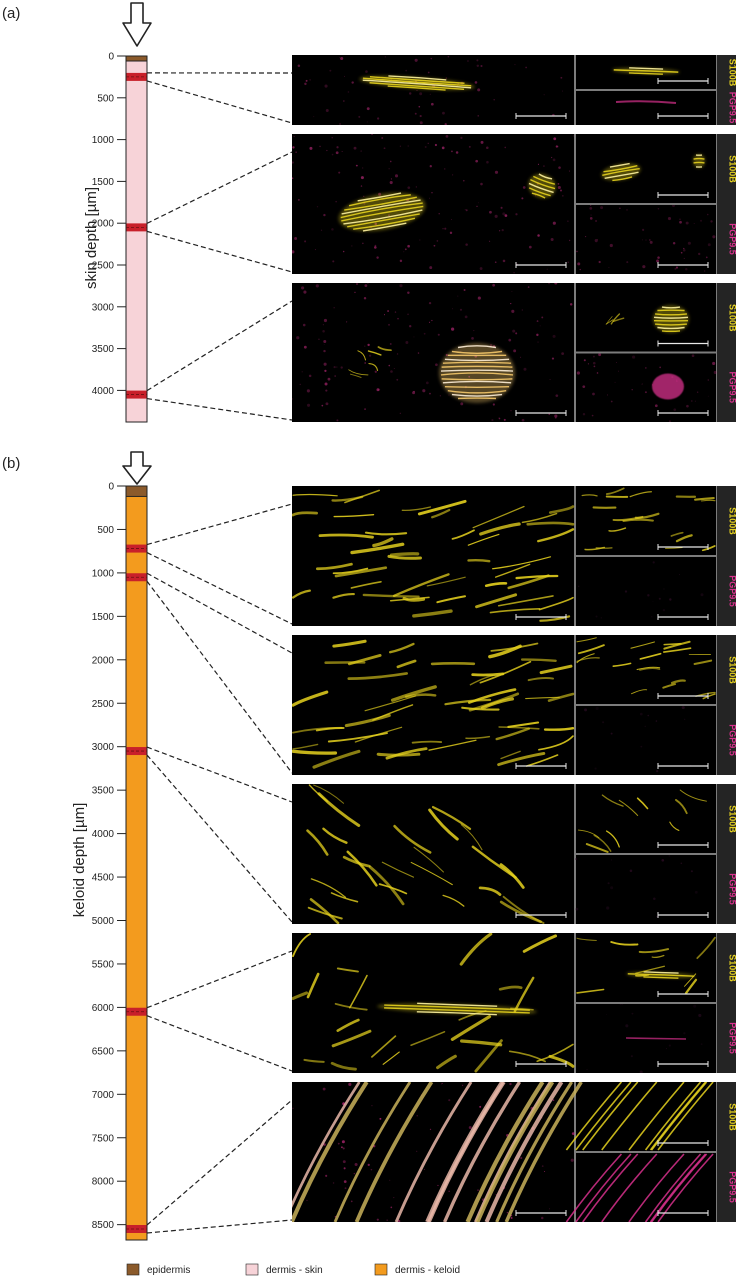 Image resolution: width=738 pixels, height=1280 pixels. Describe the element at coordinates (103, 391) in the screenshot. I see `tick-label: 4000` at that location.